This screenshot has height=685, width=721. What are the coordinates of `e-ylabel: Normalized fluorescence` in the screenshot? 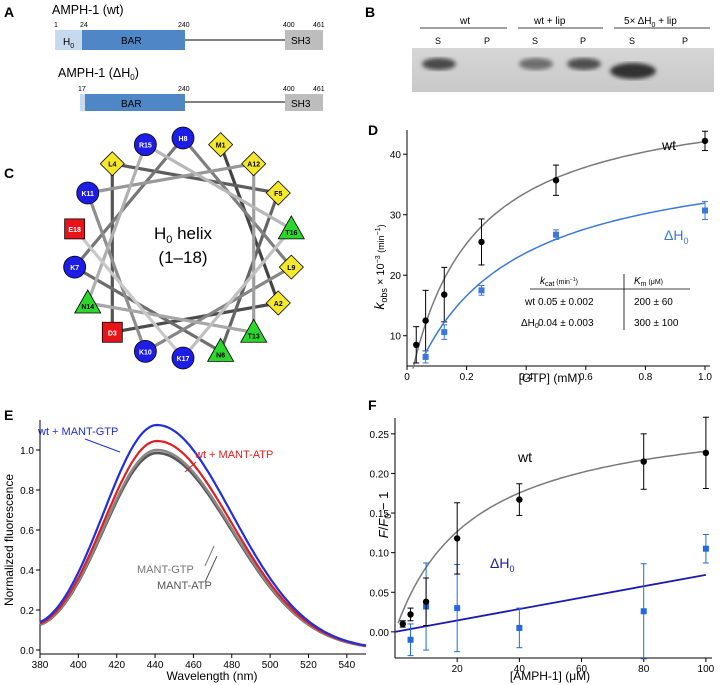 It's located at (9, 540).